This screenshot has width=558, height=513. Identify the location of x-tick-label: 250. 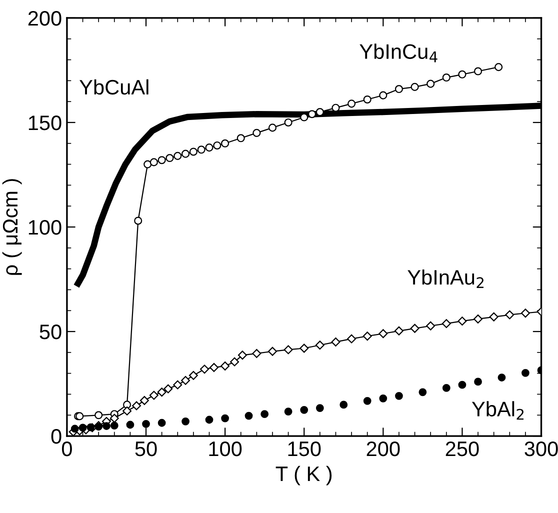
(462, 448).